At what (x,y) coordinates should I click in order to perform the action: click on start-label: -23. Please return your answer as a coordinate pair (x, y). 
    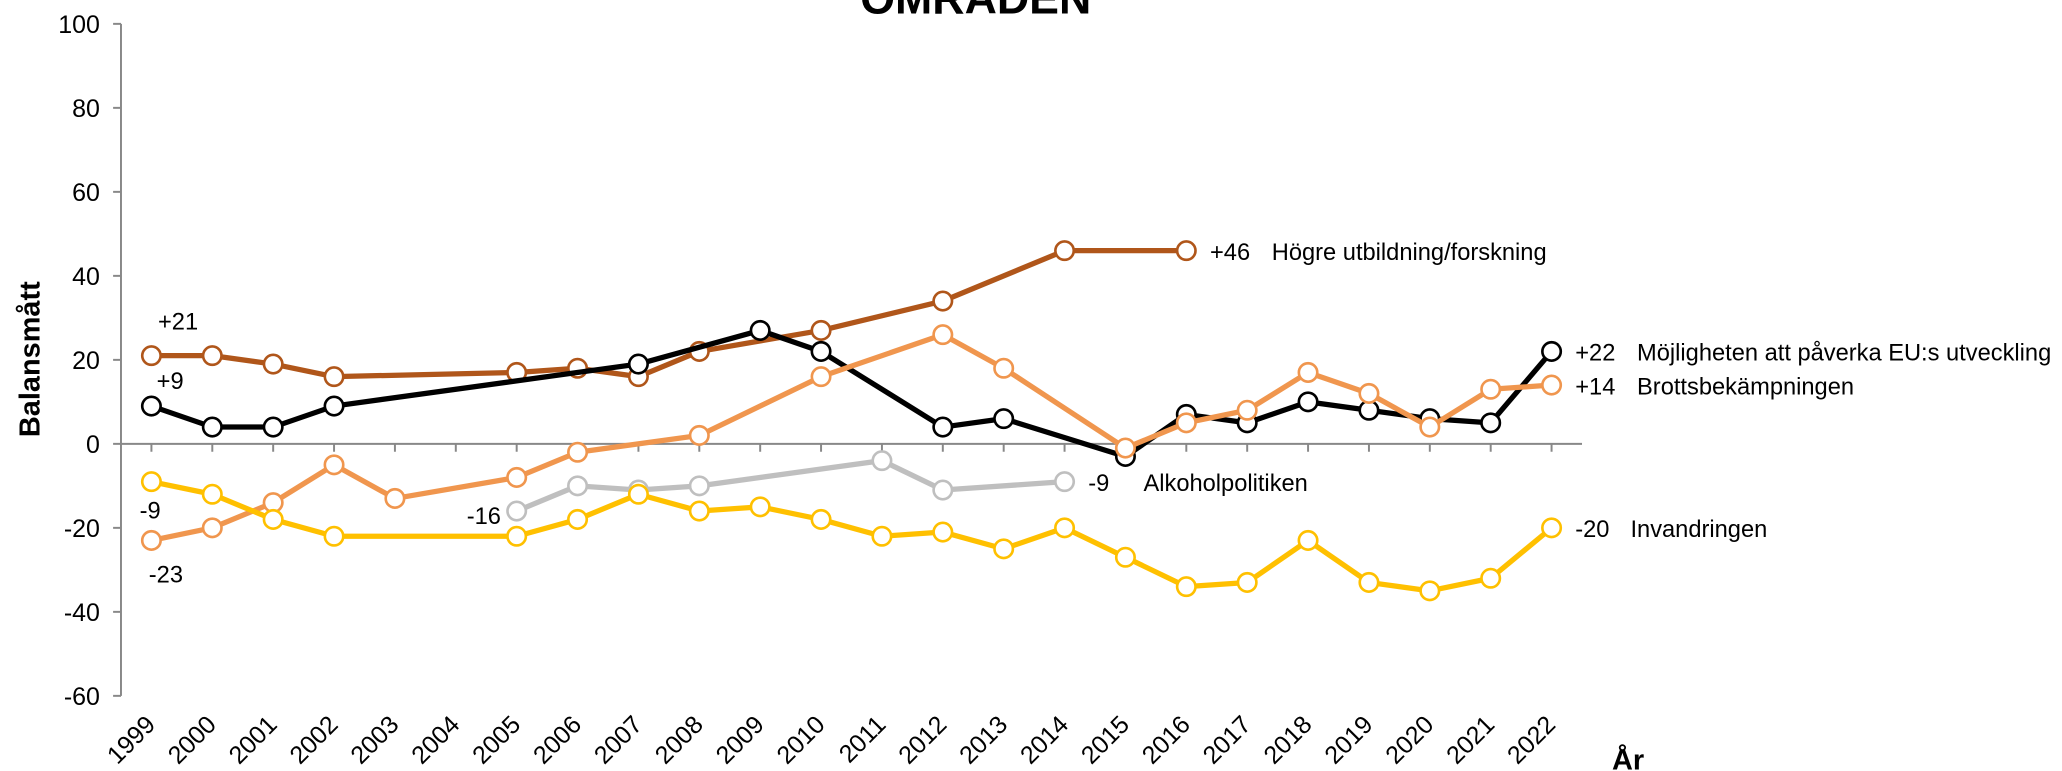
    Looking at the image, I should click on (166, 576).